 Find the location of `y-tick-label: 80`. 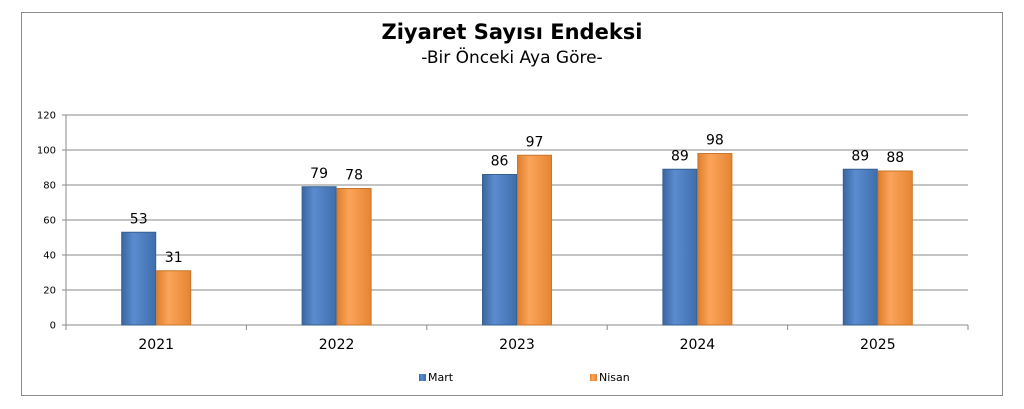

y-tick-label: 80 is located at coordinates (49, 186).